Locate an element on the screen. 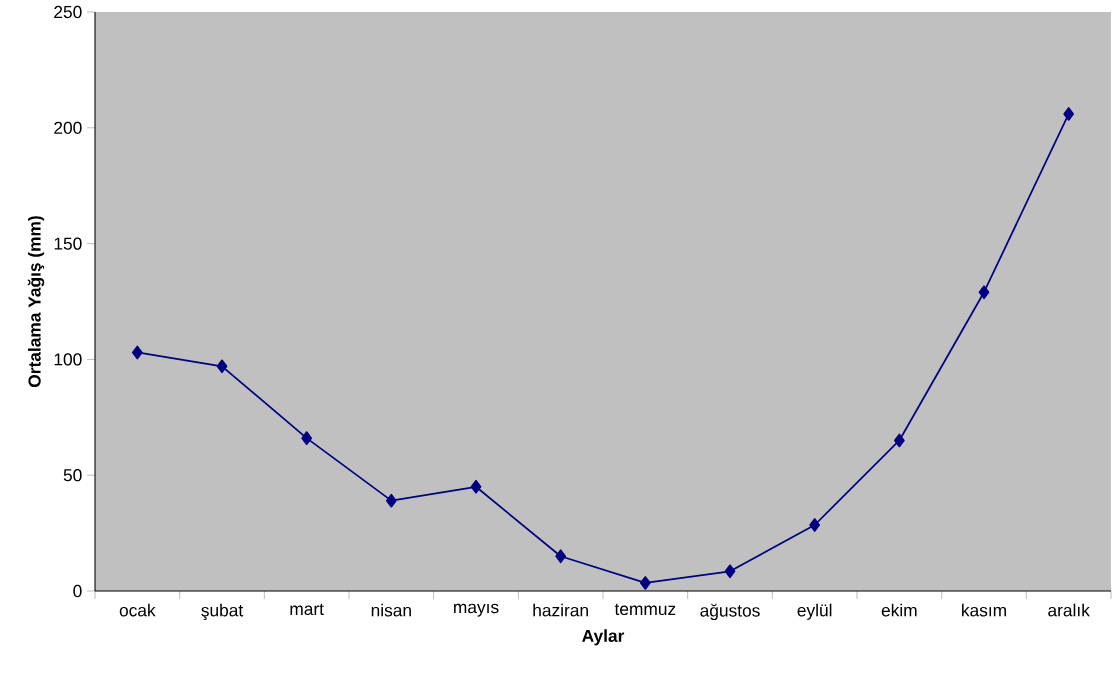  y-tick-label: 250 is located at coordinates (68, 12).